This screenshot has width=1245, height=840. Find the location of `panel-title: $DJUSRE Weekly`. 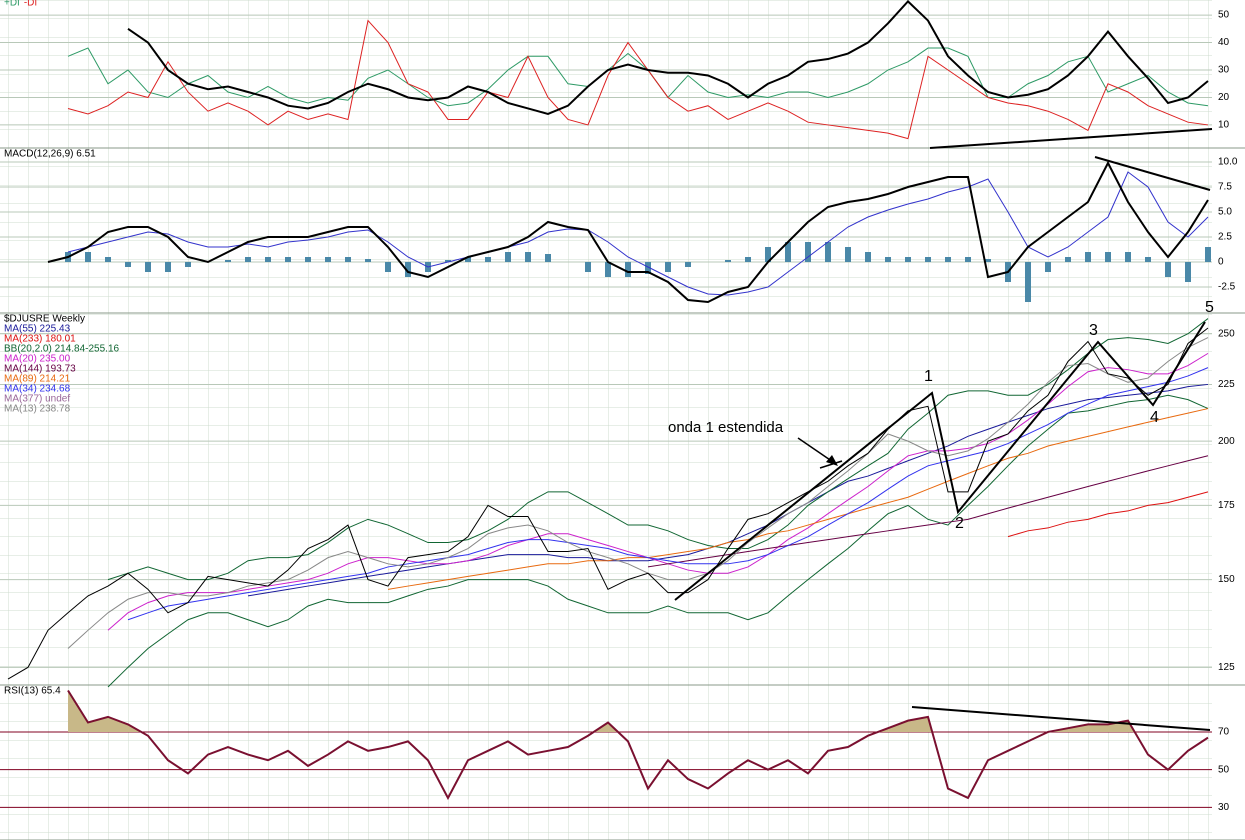

panel-title: $DJUSRE Weekly is located at coordinates (44, 319).